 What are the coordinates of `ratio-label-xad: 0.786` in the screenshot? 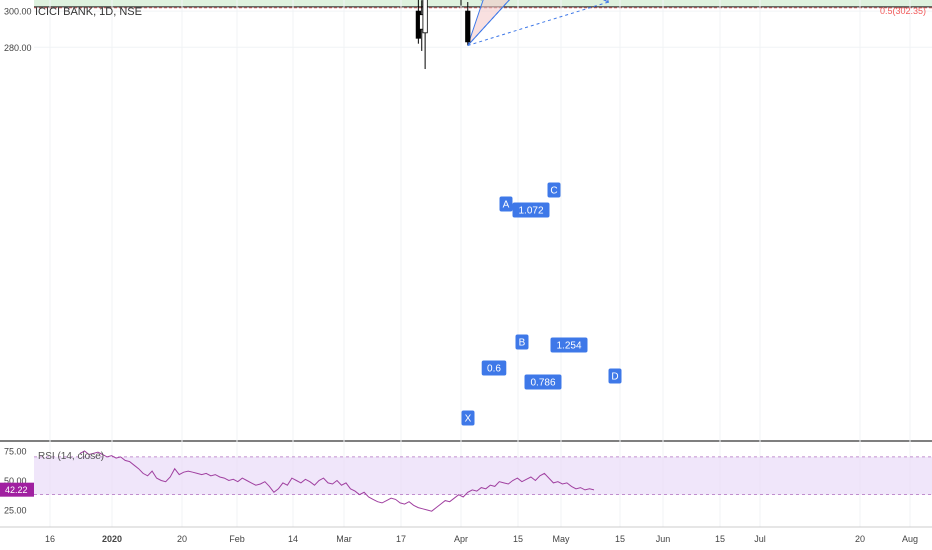 It's located at (543, 382).